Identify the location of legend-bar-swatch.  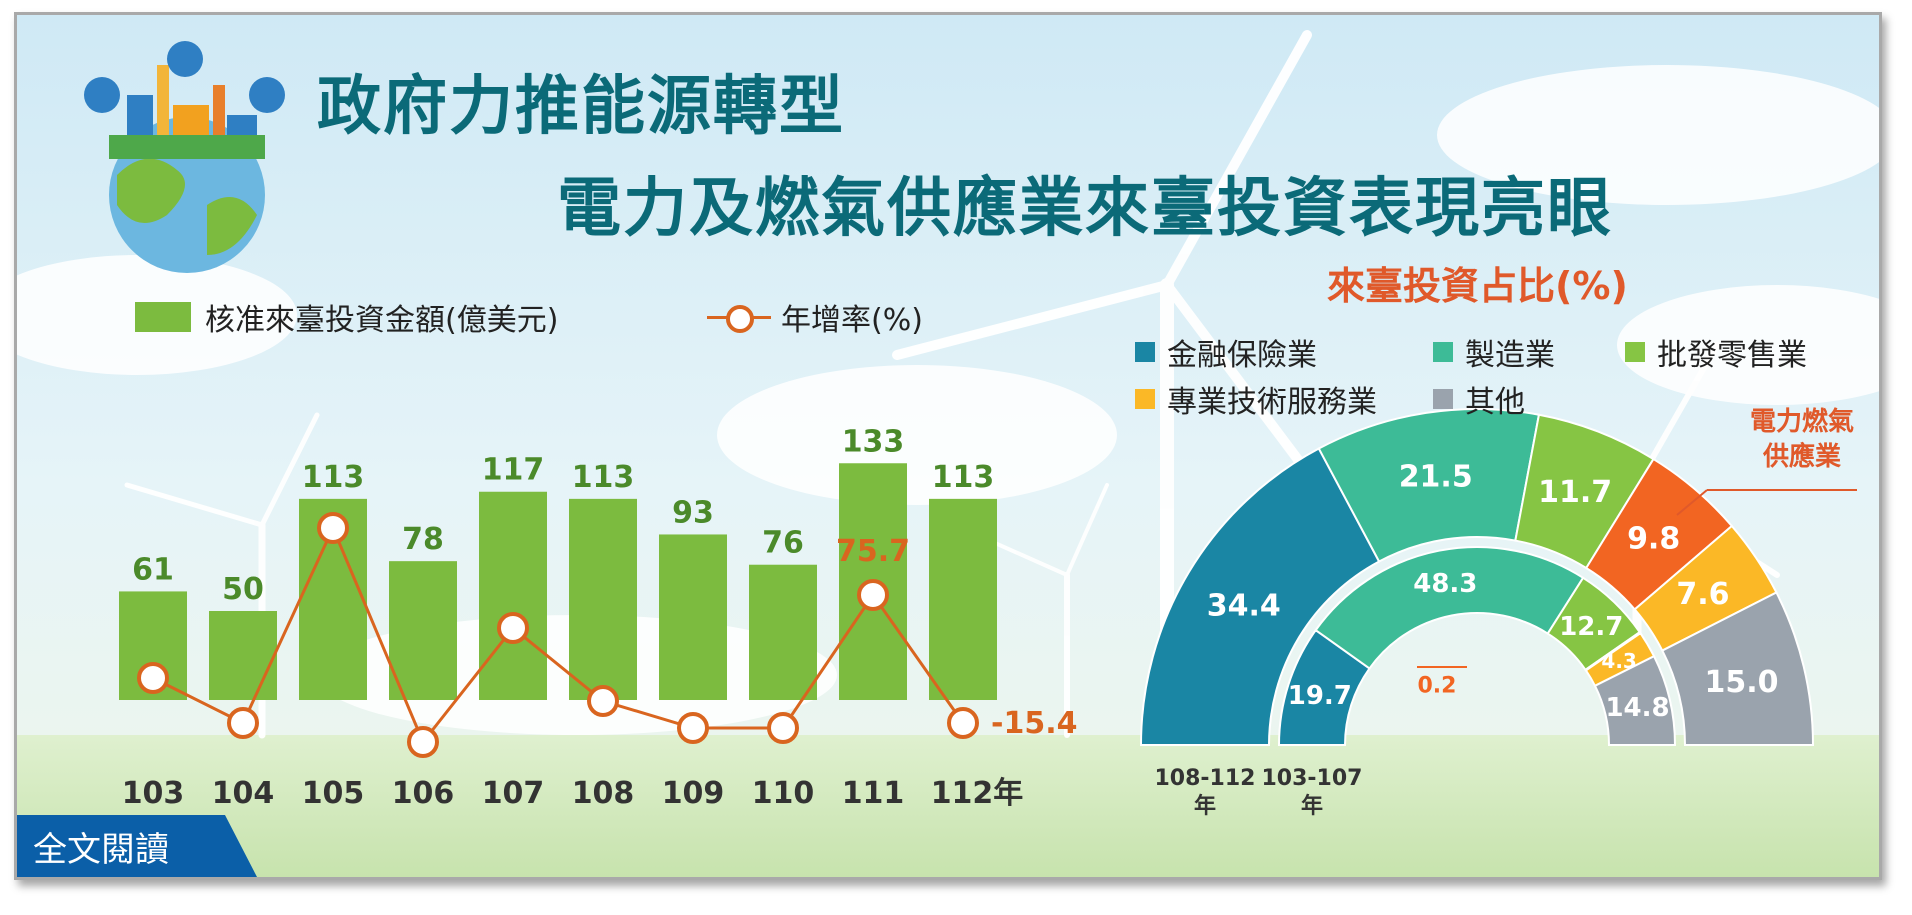
(163, 317).